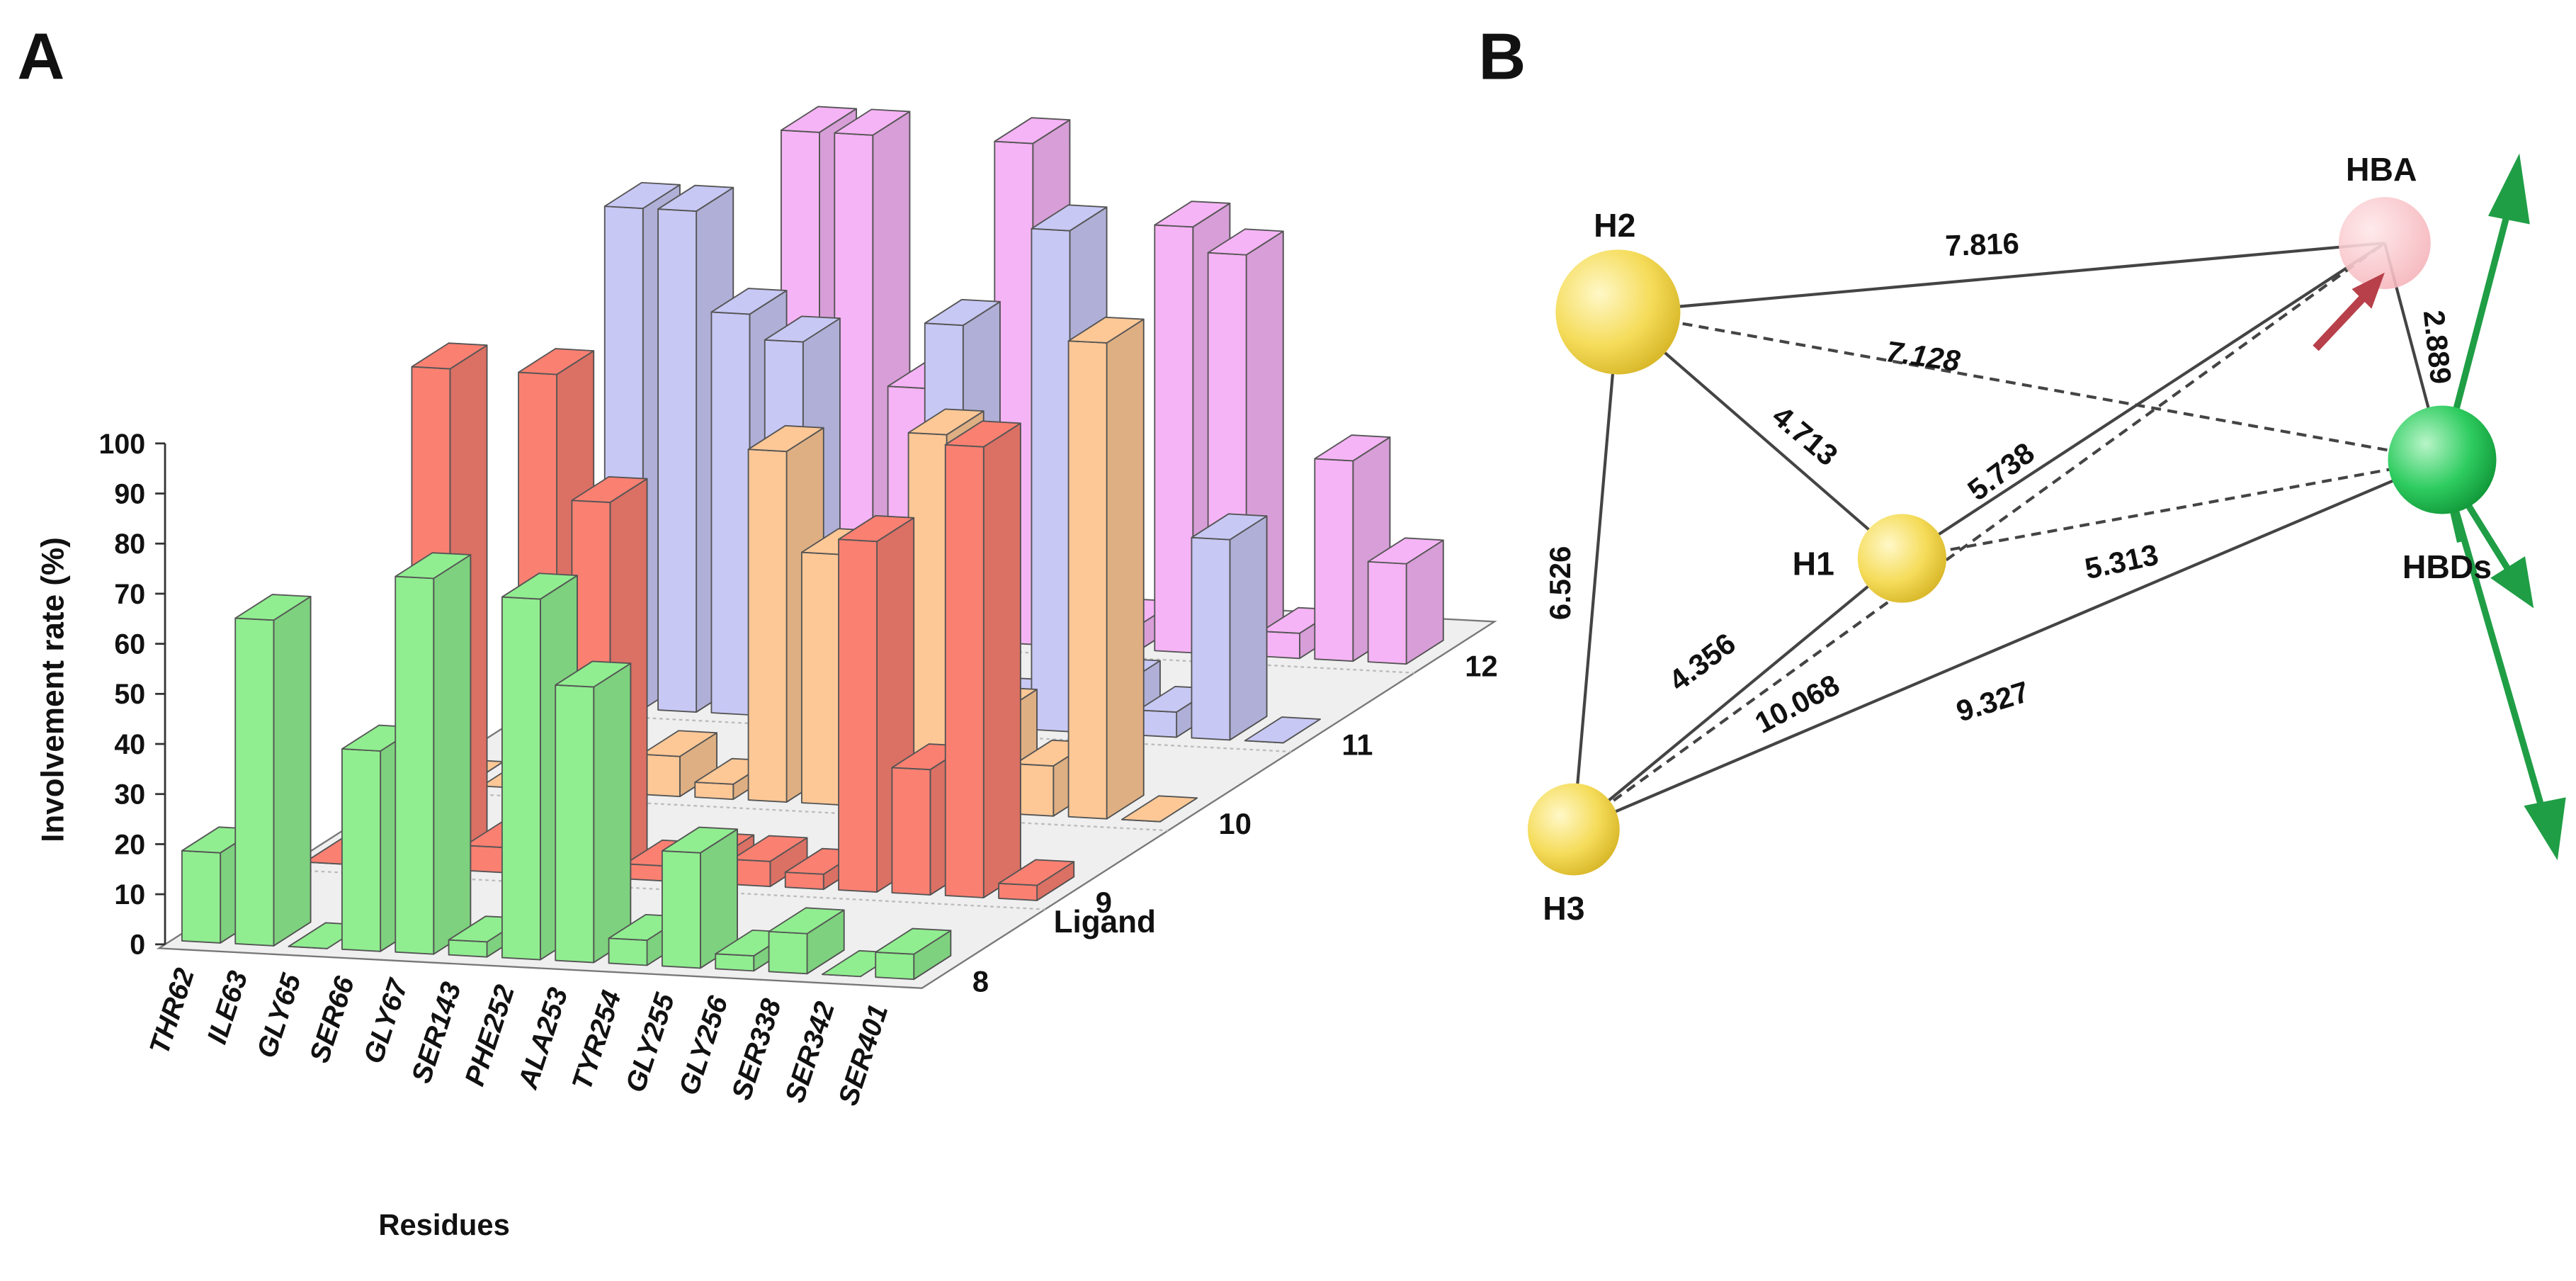 This screenshot has height=1281, width=2576. What do you see at coordinates (2001, 471) in the screenshot?
I see `edge-label: 5.738` at bounding box center [2001, 471].